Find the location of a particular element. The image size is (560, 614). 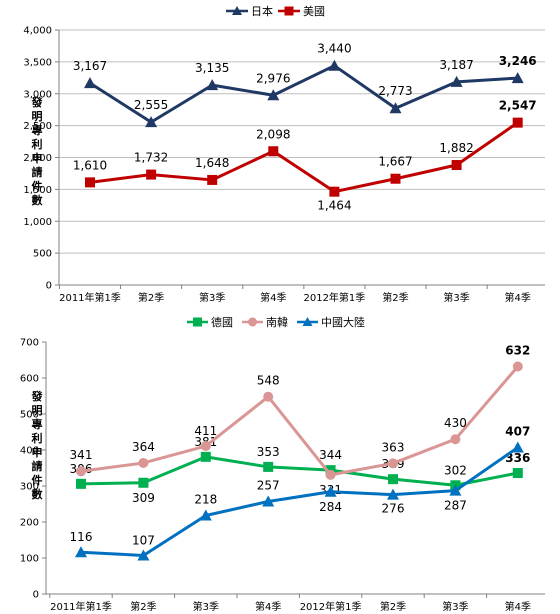

chart2-y-tick-label: 700 is located at coordinates (29, 343).